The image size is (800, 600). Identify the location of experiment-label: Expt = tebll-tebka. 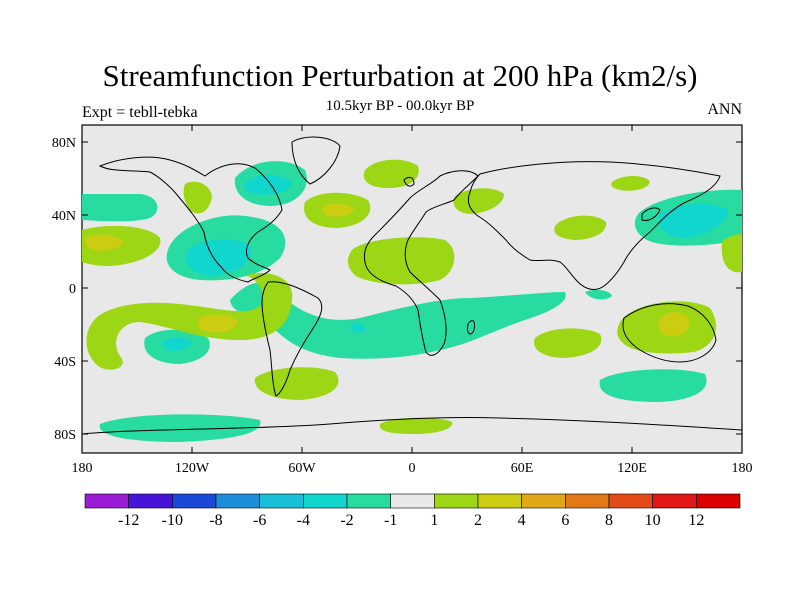
(140, 112).